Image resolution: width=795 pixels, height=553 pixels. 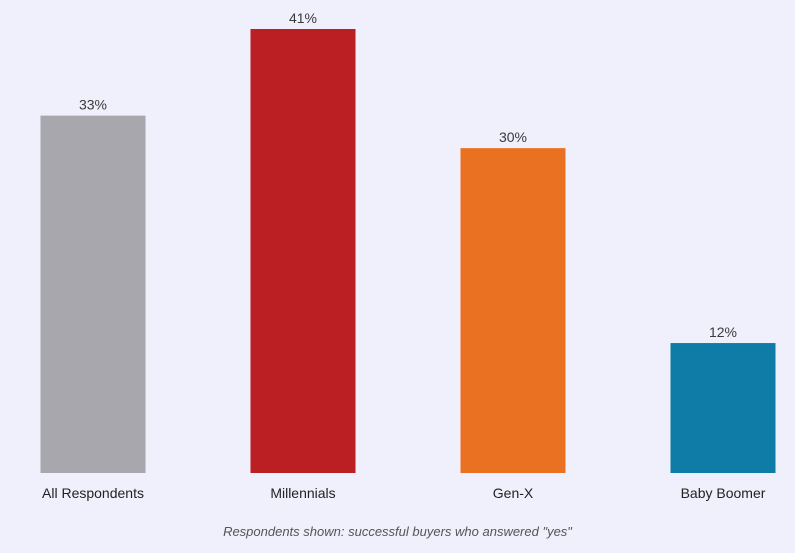 What do you see at coordinates (303, 18) in the screenshot?
I see `data-label: 41%` at bounding box center [303, 18].